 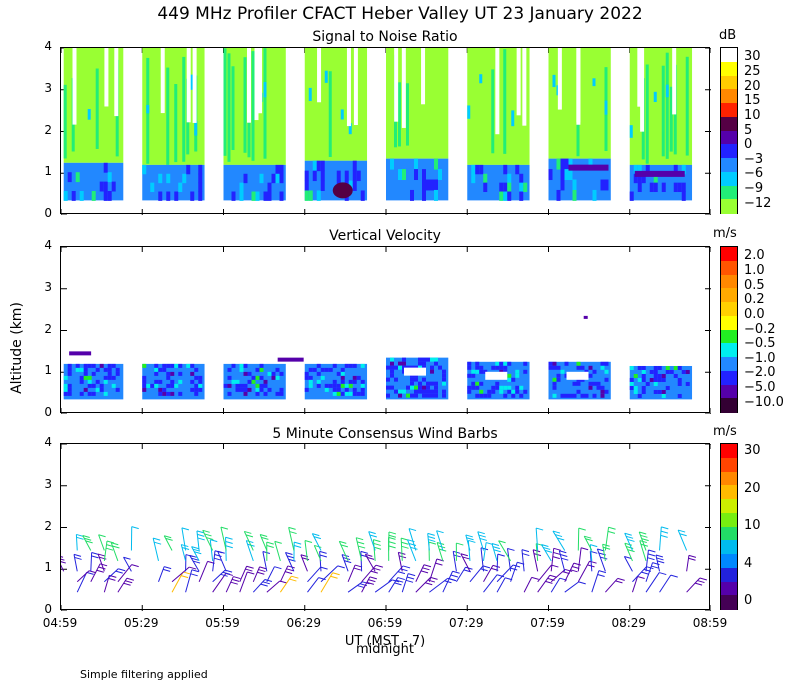 I want to click on snr-gap, so click(x=524, y=87).